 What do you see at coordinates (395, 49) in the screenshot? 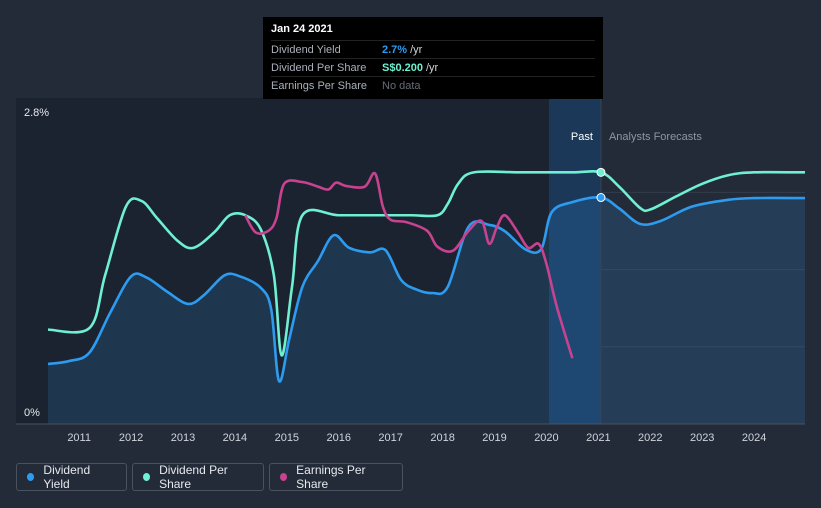
I see `tooltip-value: 2.7%` at bounding box center [395, 49].